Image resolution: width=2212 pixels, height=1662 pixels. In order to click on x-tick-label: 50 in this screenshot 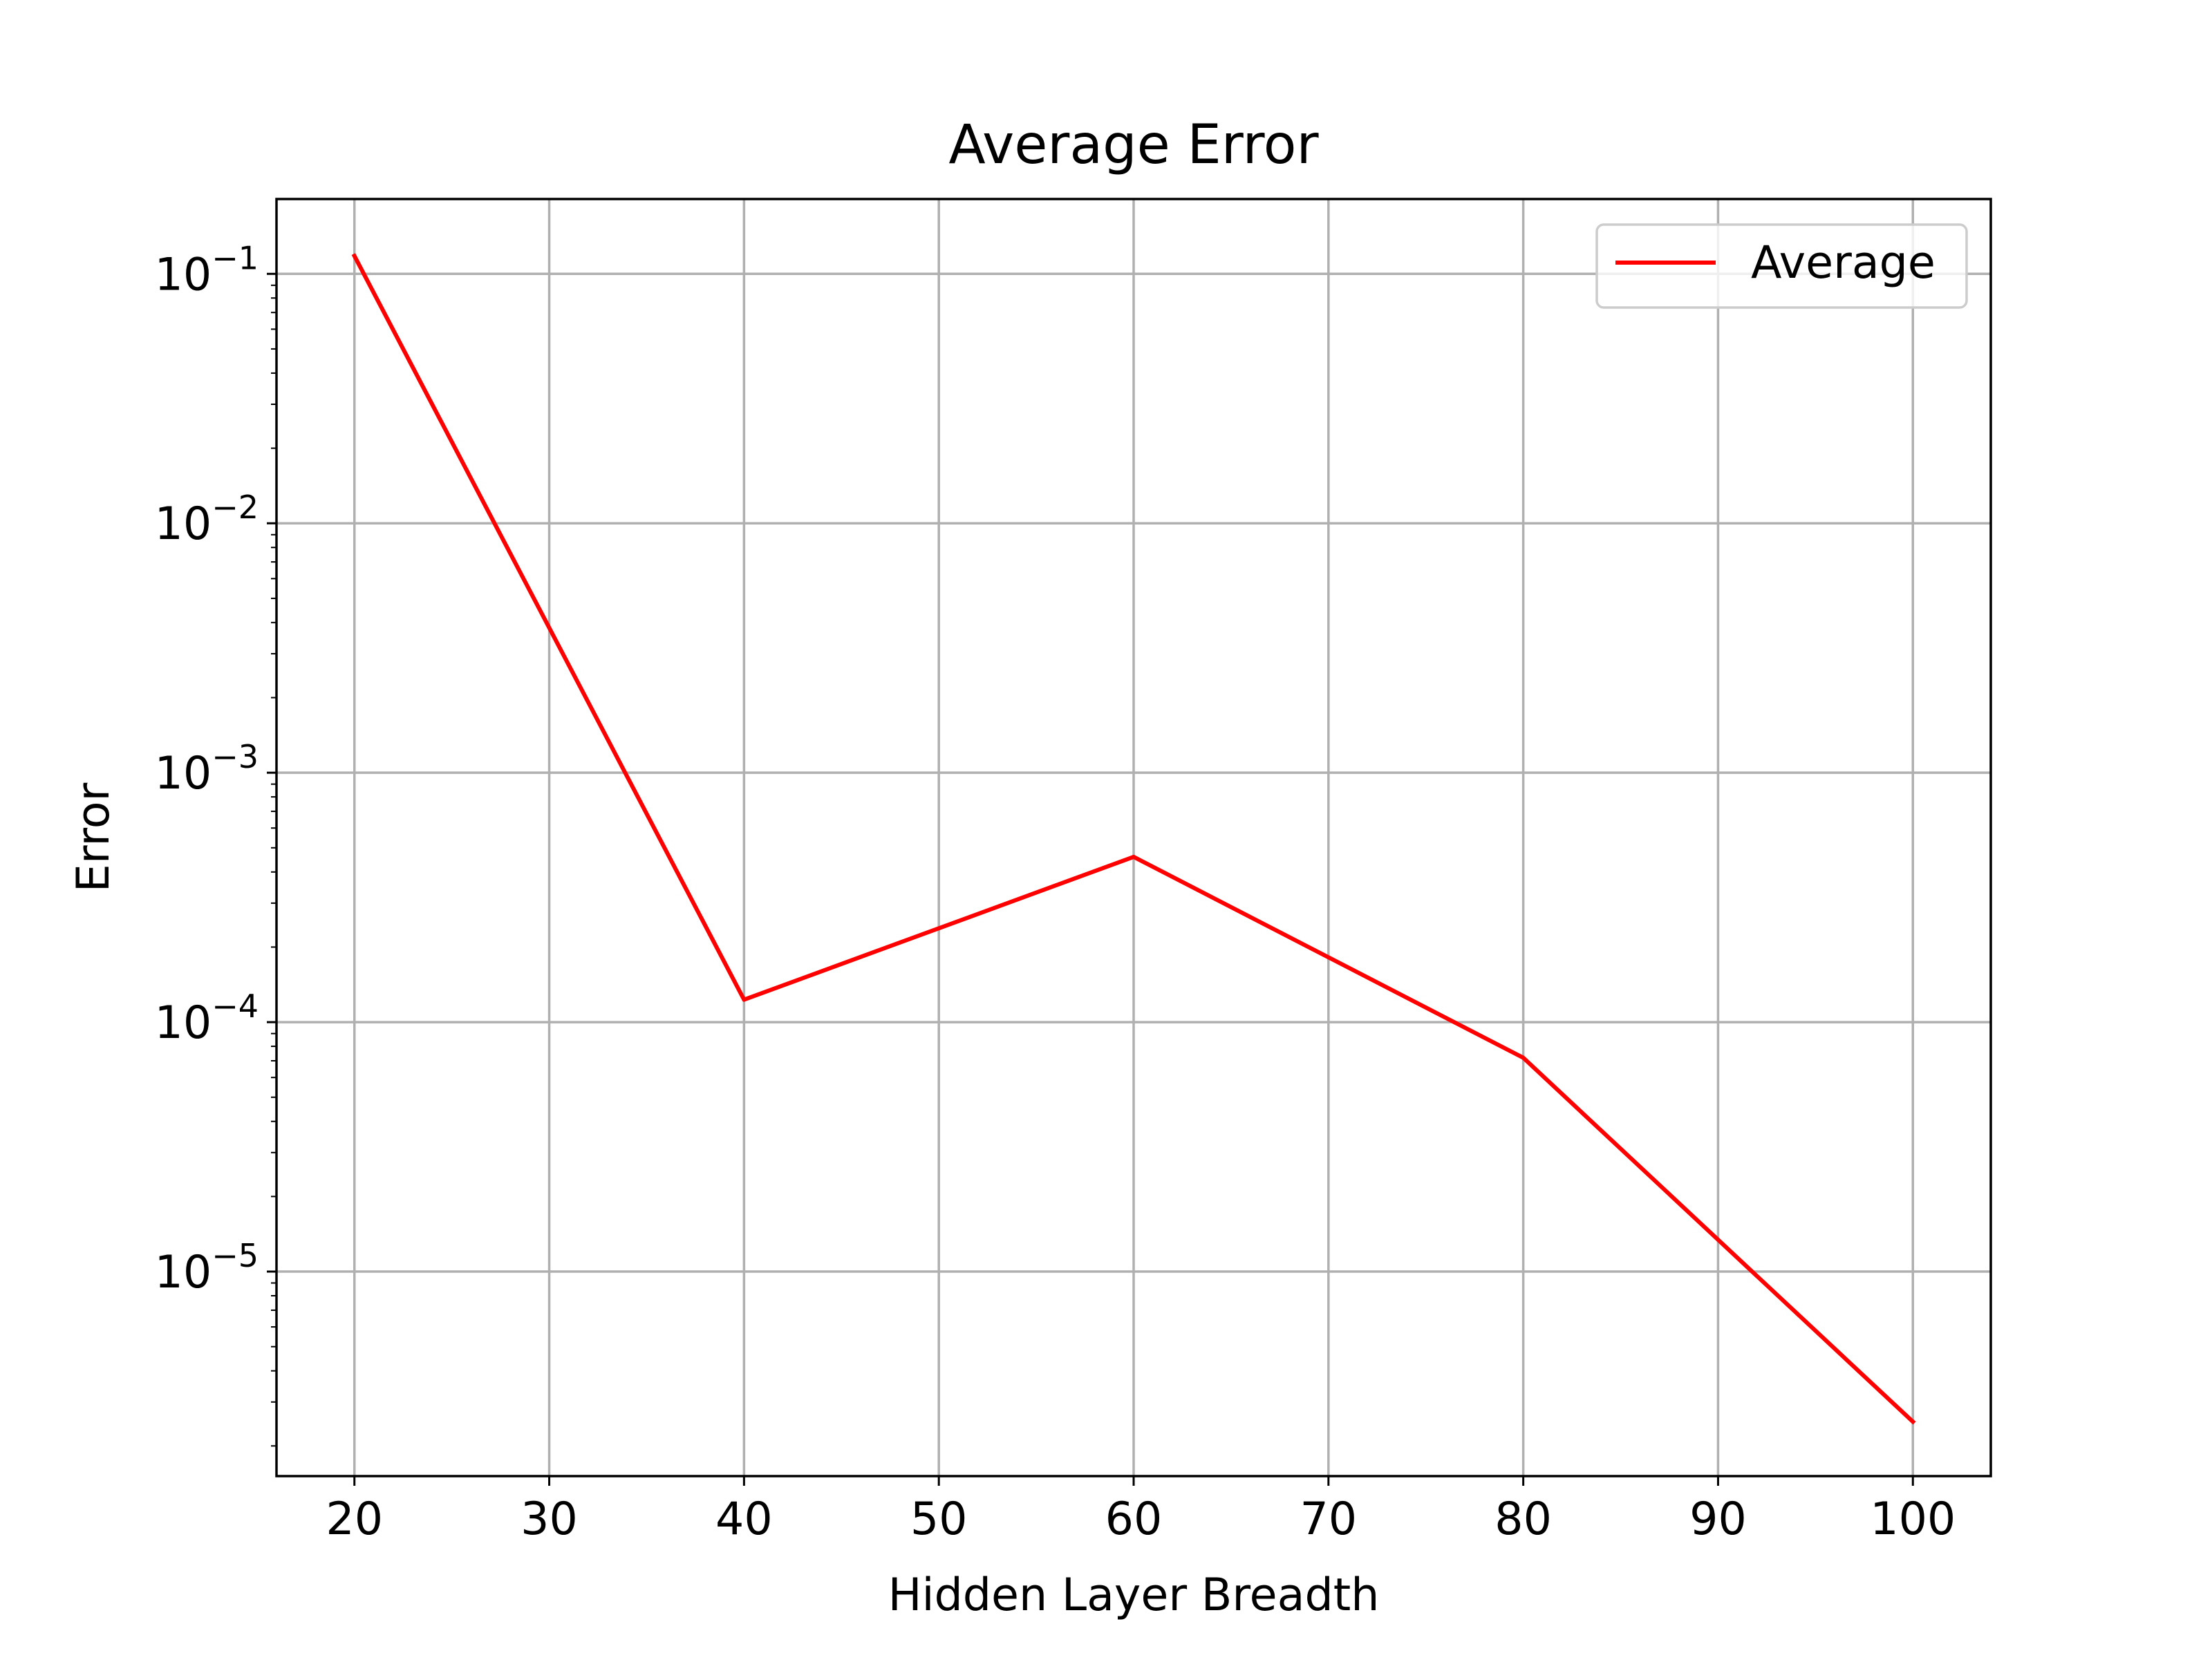, I will do `click(939, 1519)`.